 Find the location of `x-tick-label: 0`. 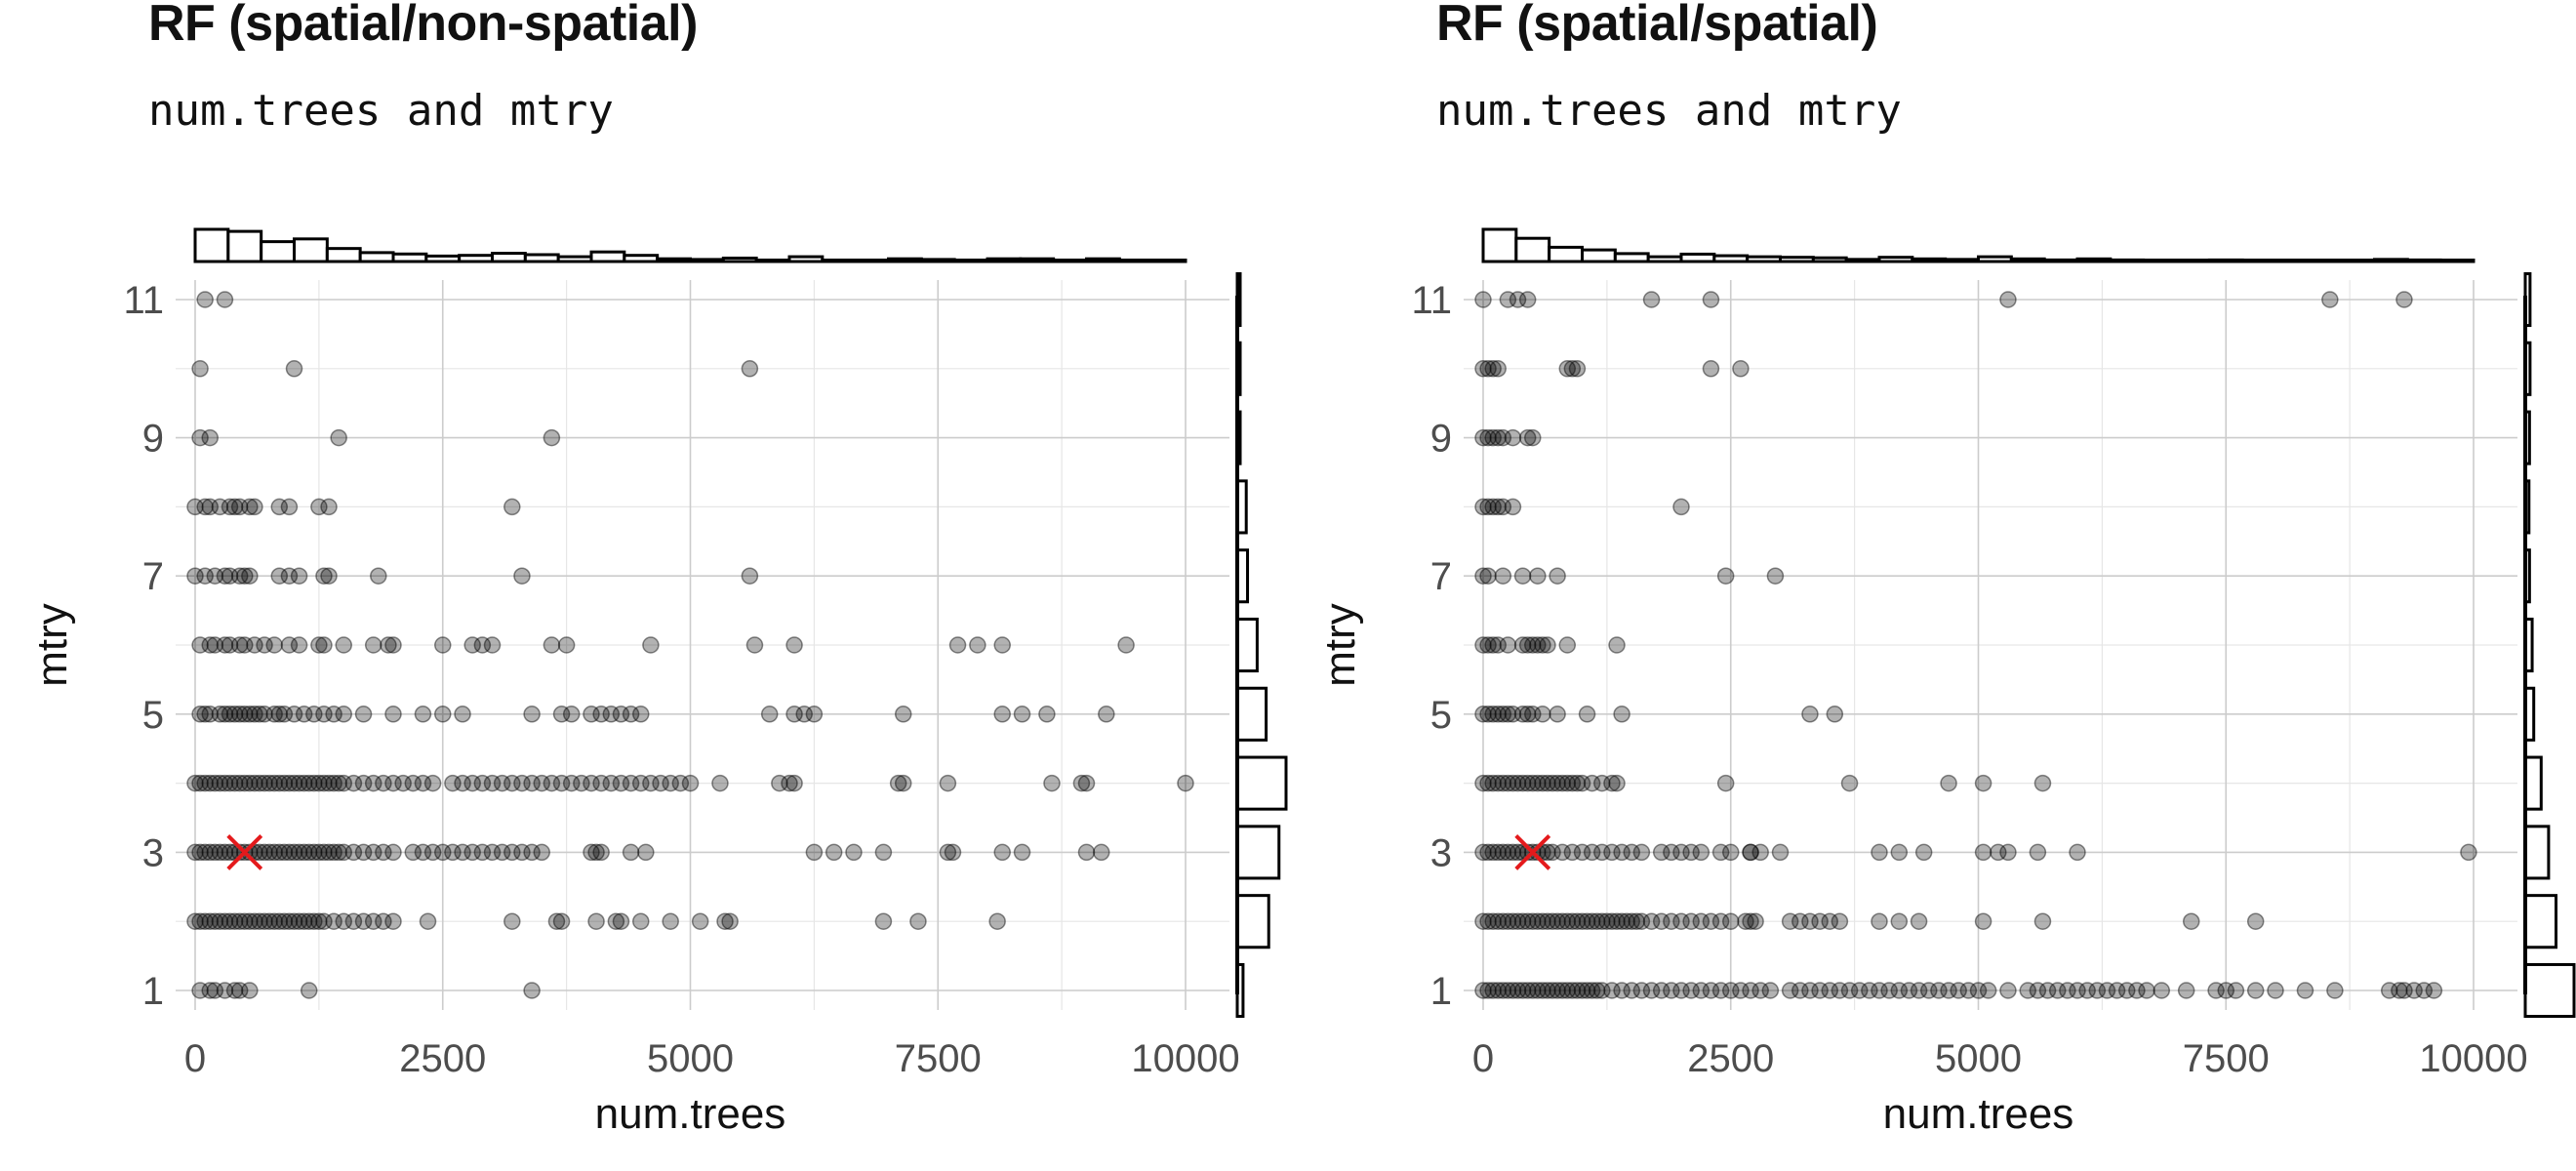

x-tick-label: 0 is located at coordinates (195, 1058).